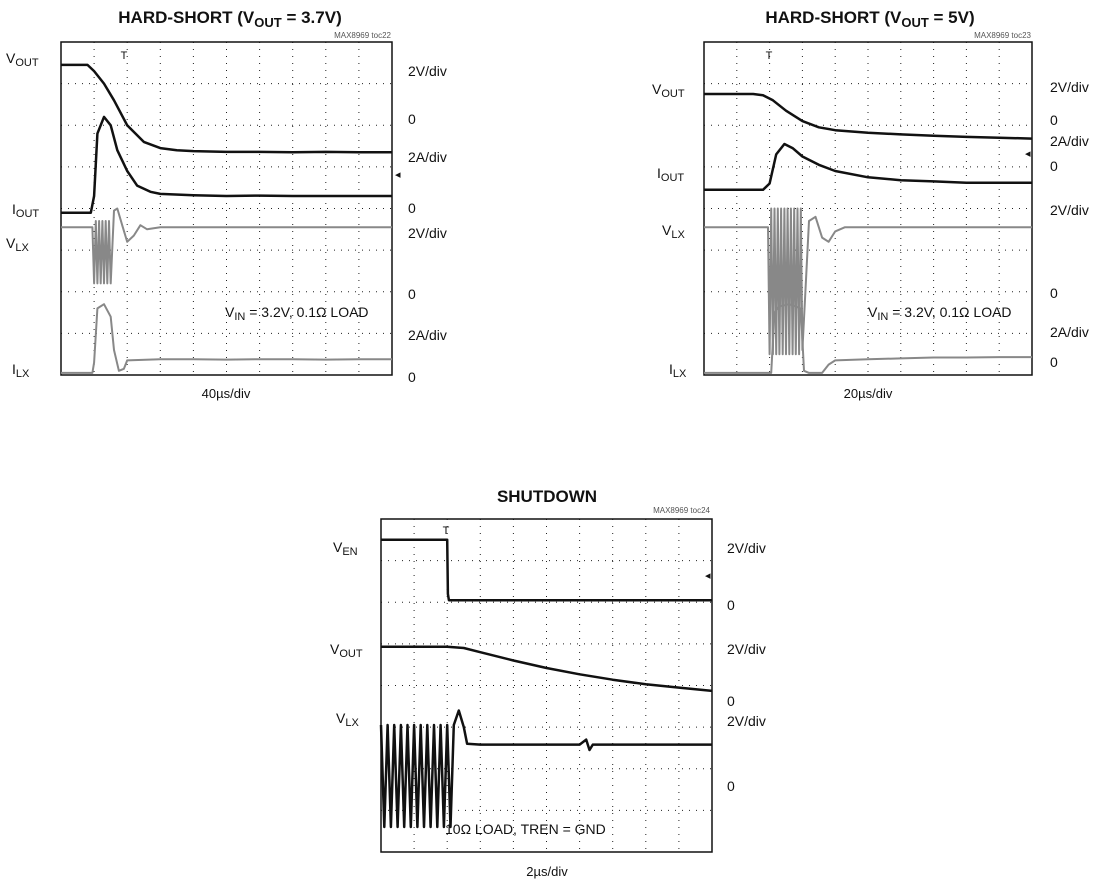 This screenshot has width=1101, height=888. I want to click on scope-grid, so click(868, 208).